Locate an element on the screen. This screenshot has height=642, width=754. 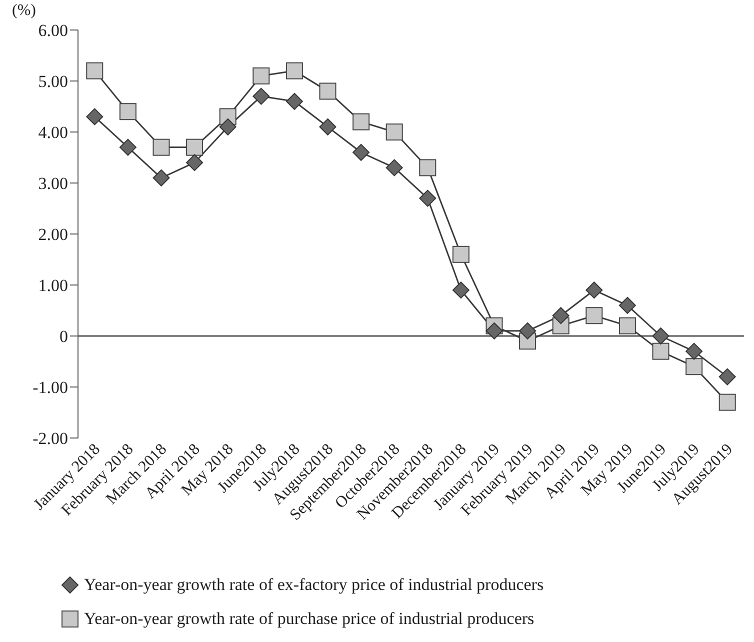
y-tick-label: 6.00 is located at coordinates (53, 30).